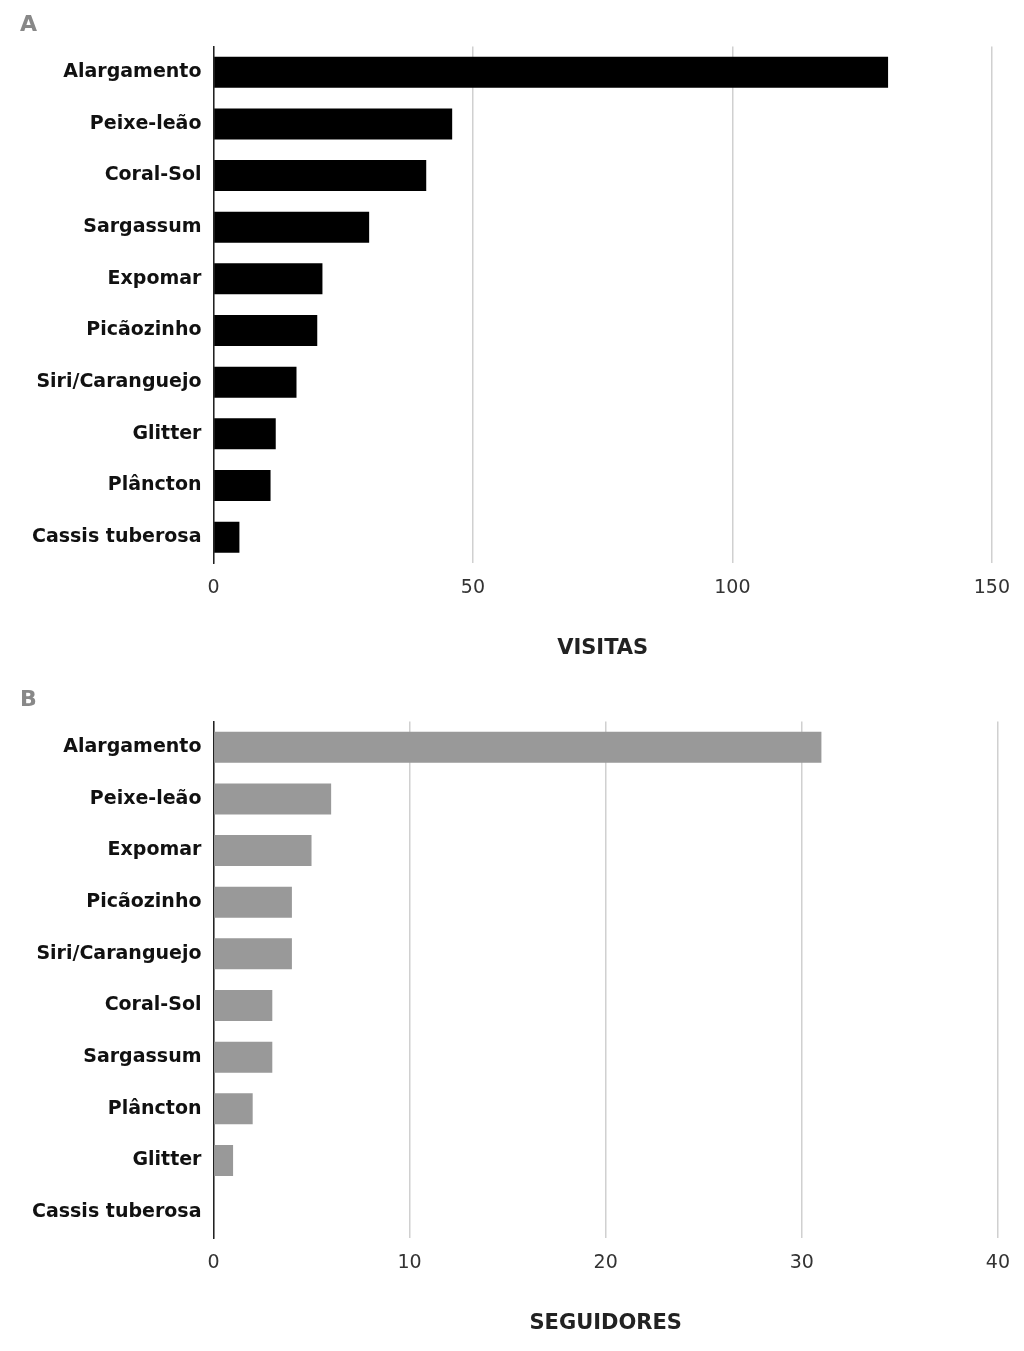  I want to click on x-axis-title: SEGUIDORES, so click(605, 1321).